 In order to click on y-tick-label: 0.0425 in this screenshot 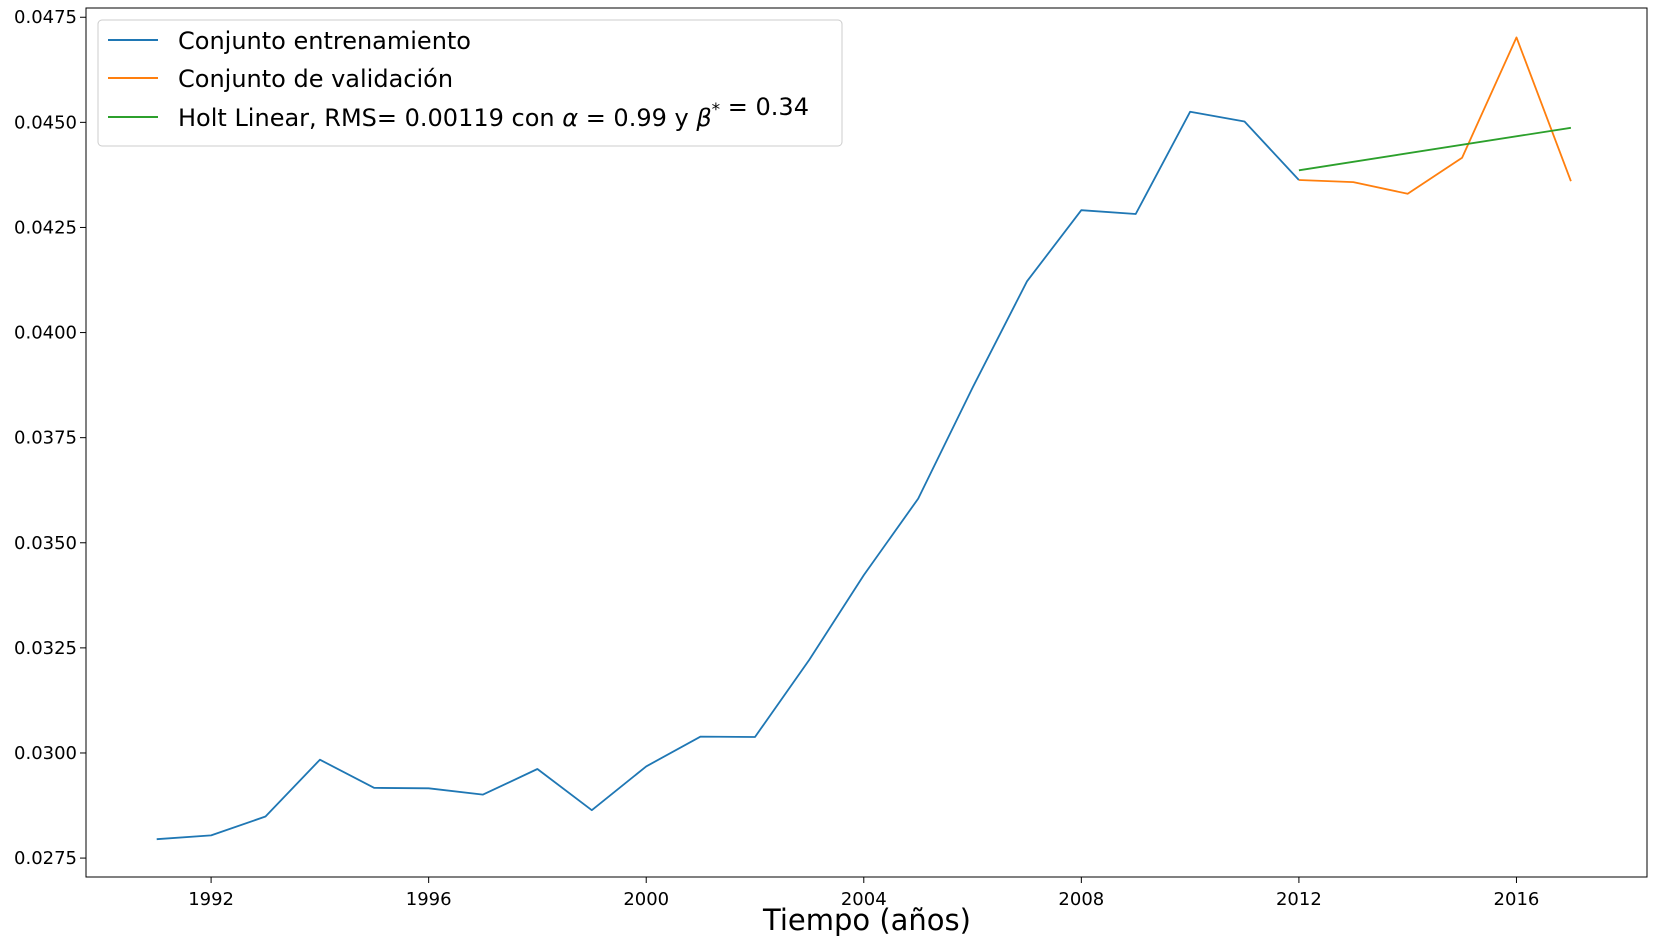, I will do `click(45, 227)`.